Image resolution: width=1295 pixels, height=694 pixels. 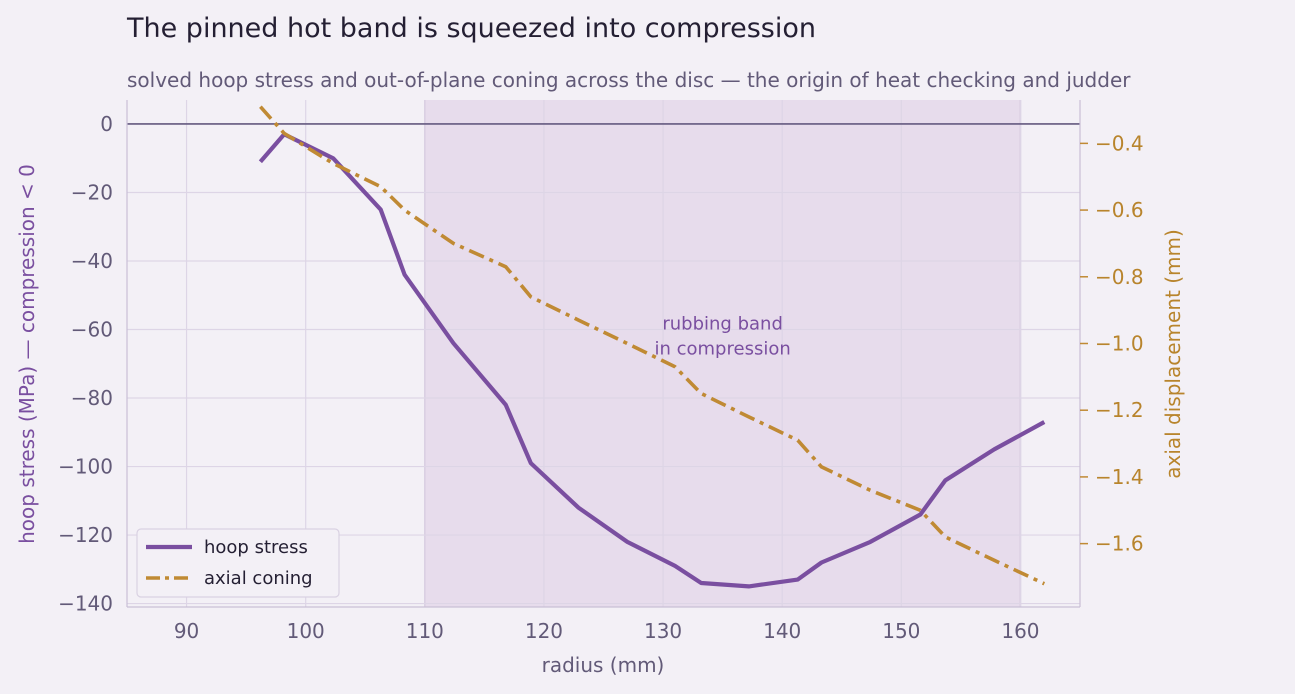 I want to click on y-tick-label: −40, so click(x=92, y=261).